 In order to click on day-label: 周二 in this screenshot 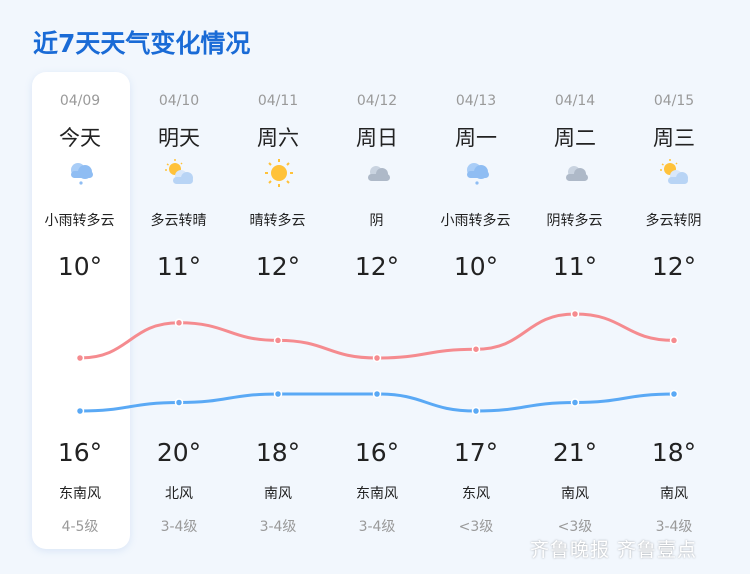, I will do `click(575, 138)`.